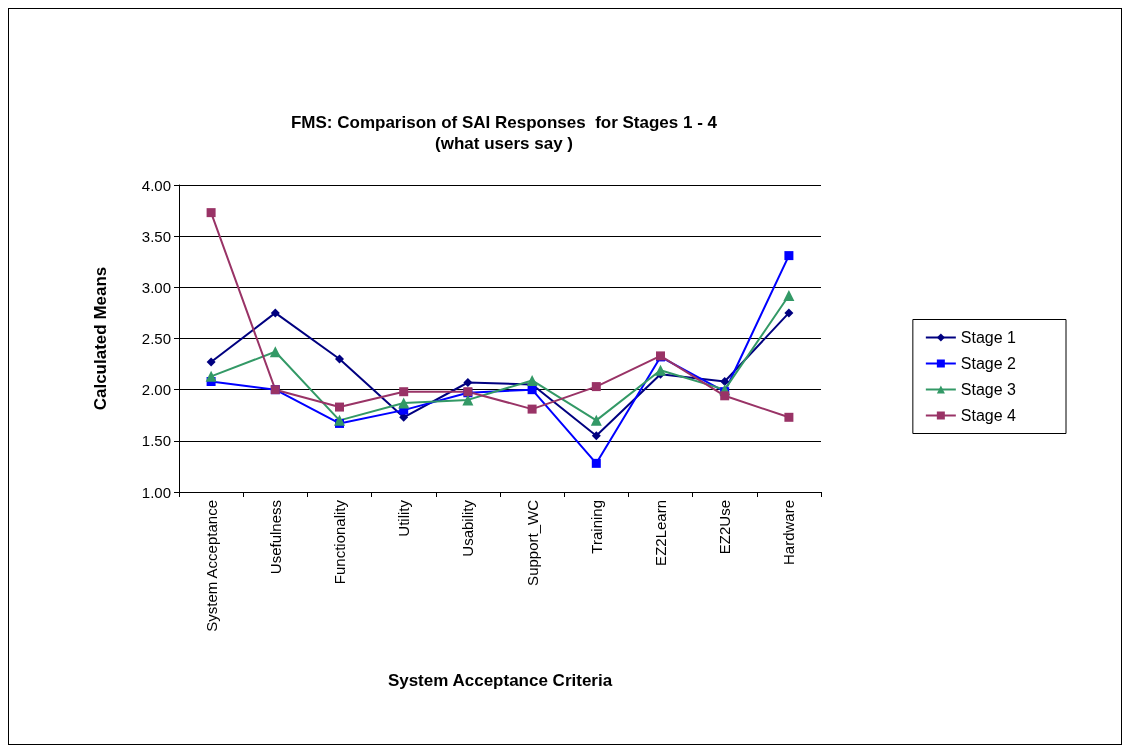 The height and width of the screenshot is (753, 1132). Describe the element at coordinates (156, 236) in the screenshot. I see `y-tick-label: 3.50` at that location.